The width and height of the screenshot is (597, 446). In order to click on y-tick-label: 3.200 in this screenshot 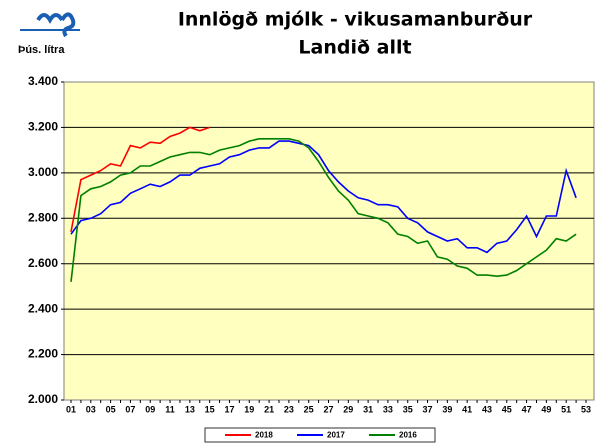, I will do `click(43, 127)`.